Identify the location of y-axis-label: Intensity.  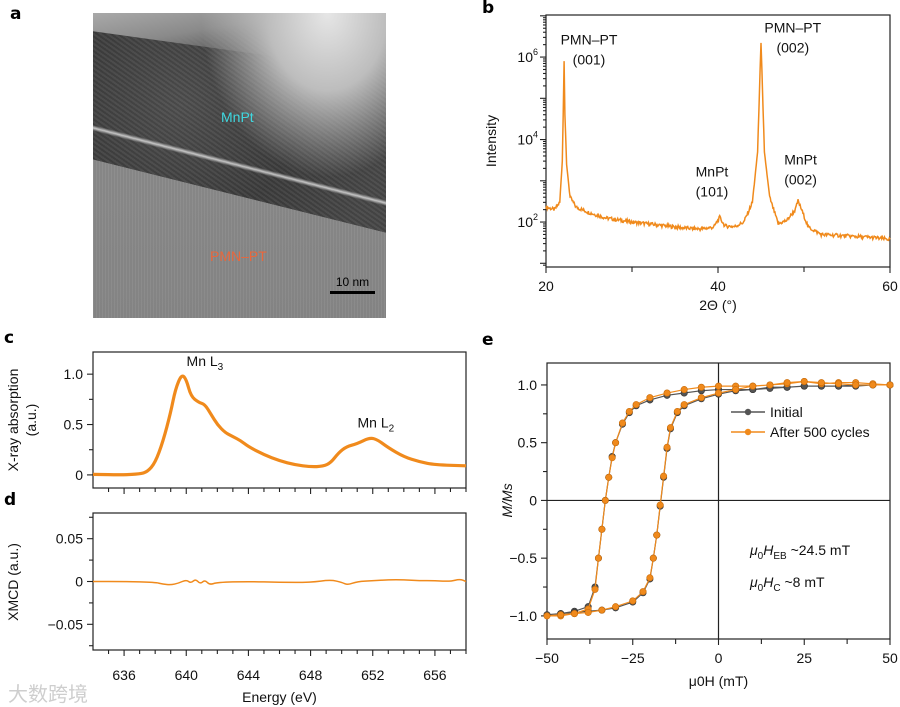
(491, 141).